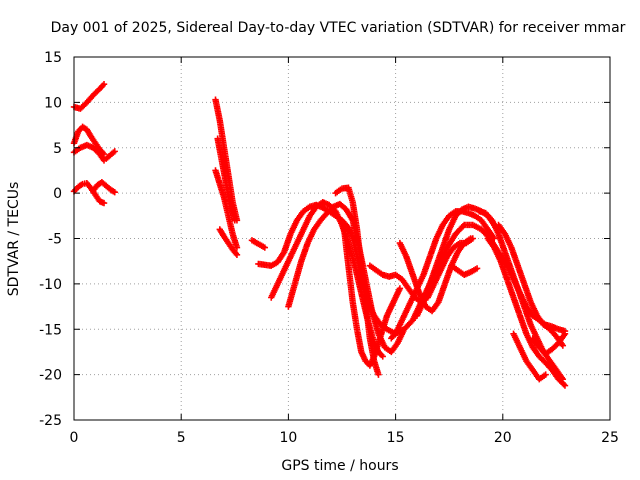 Image resolution: width=640 pixels, height=480 pixels. What do you see at coordinates (57, 194) in the screenshot?
I see `y-tick-label: 0` at bounding box center [57, 194].